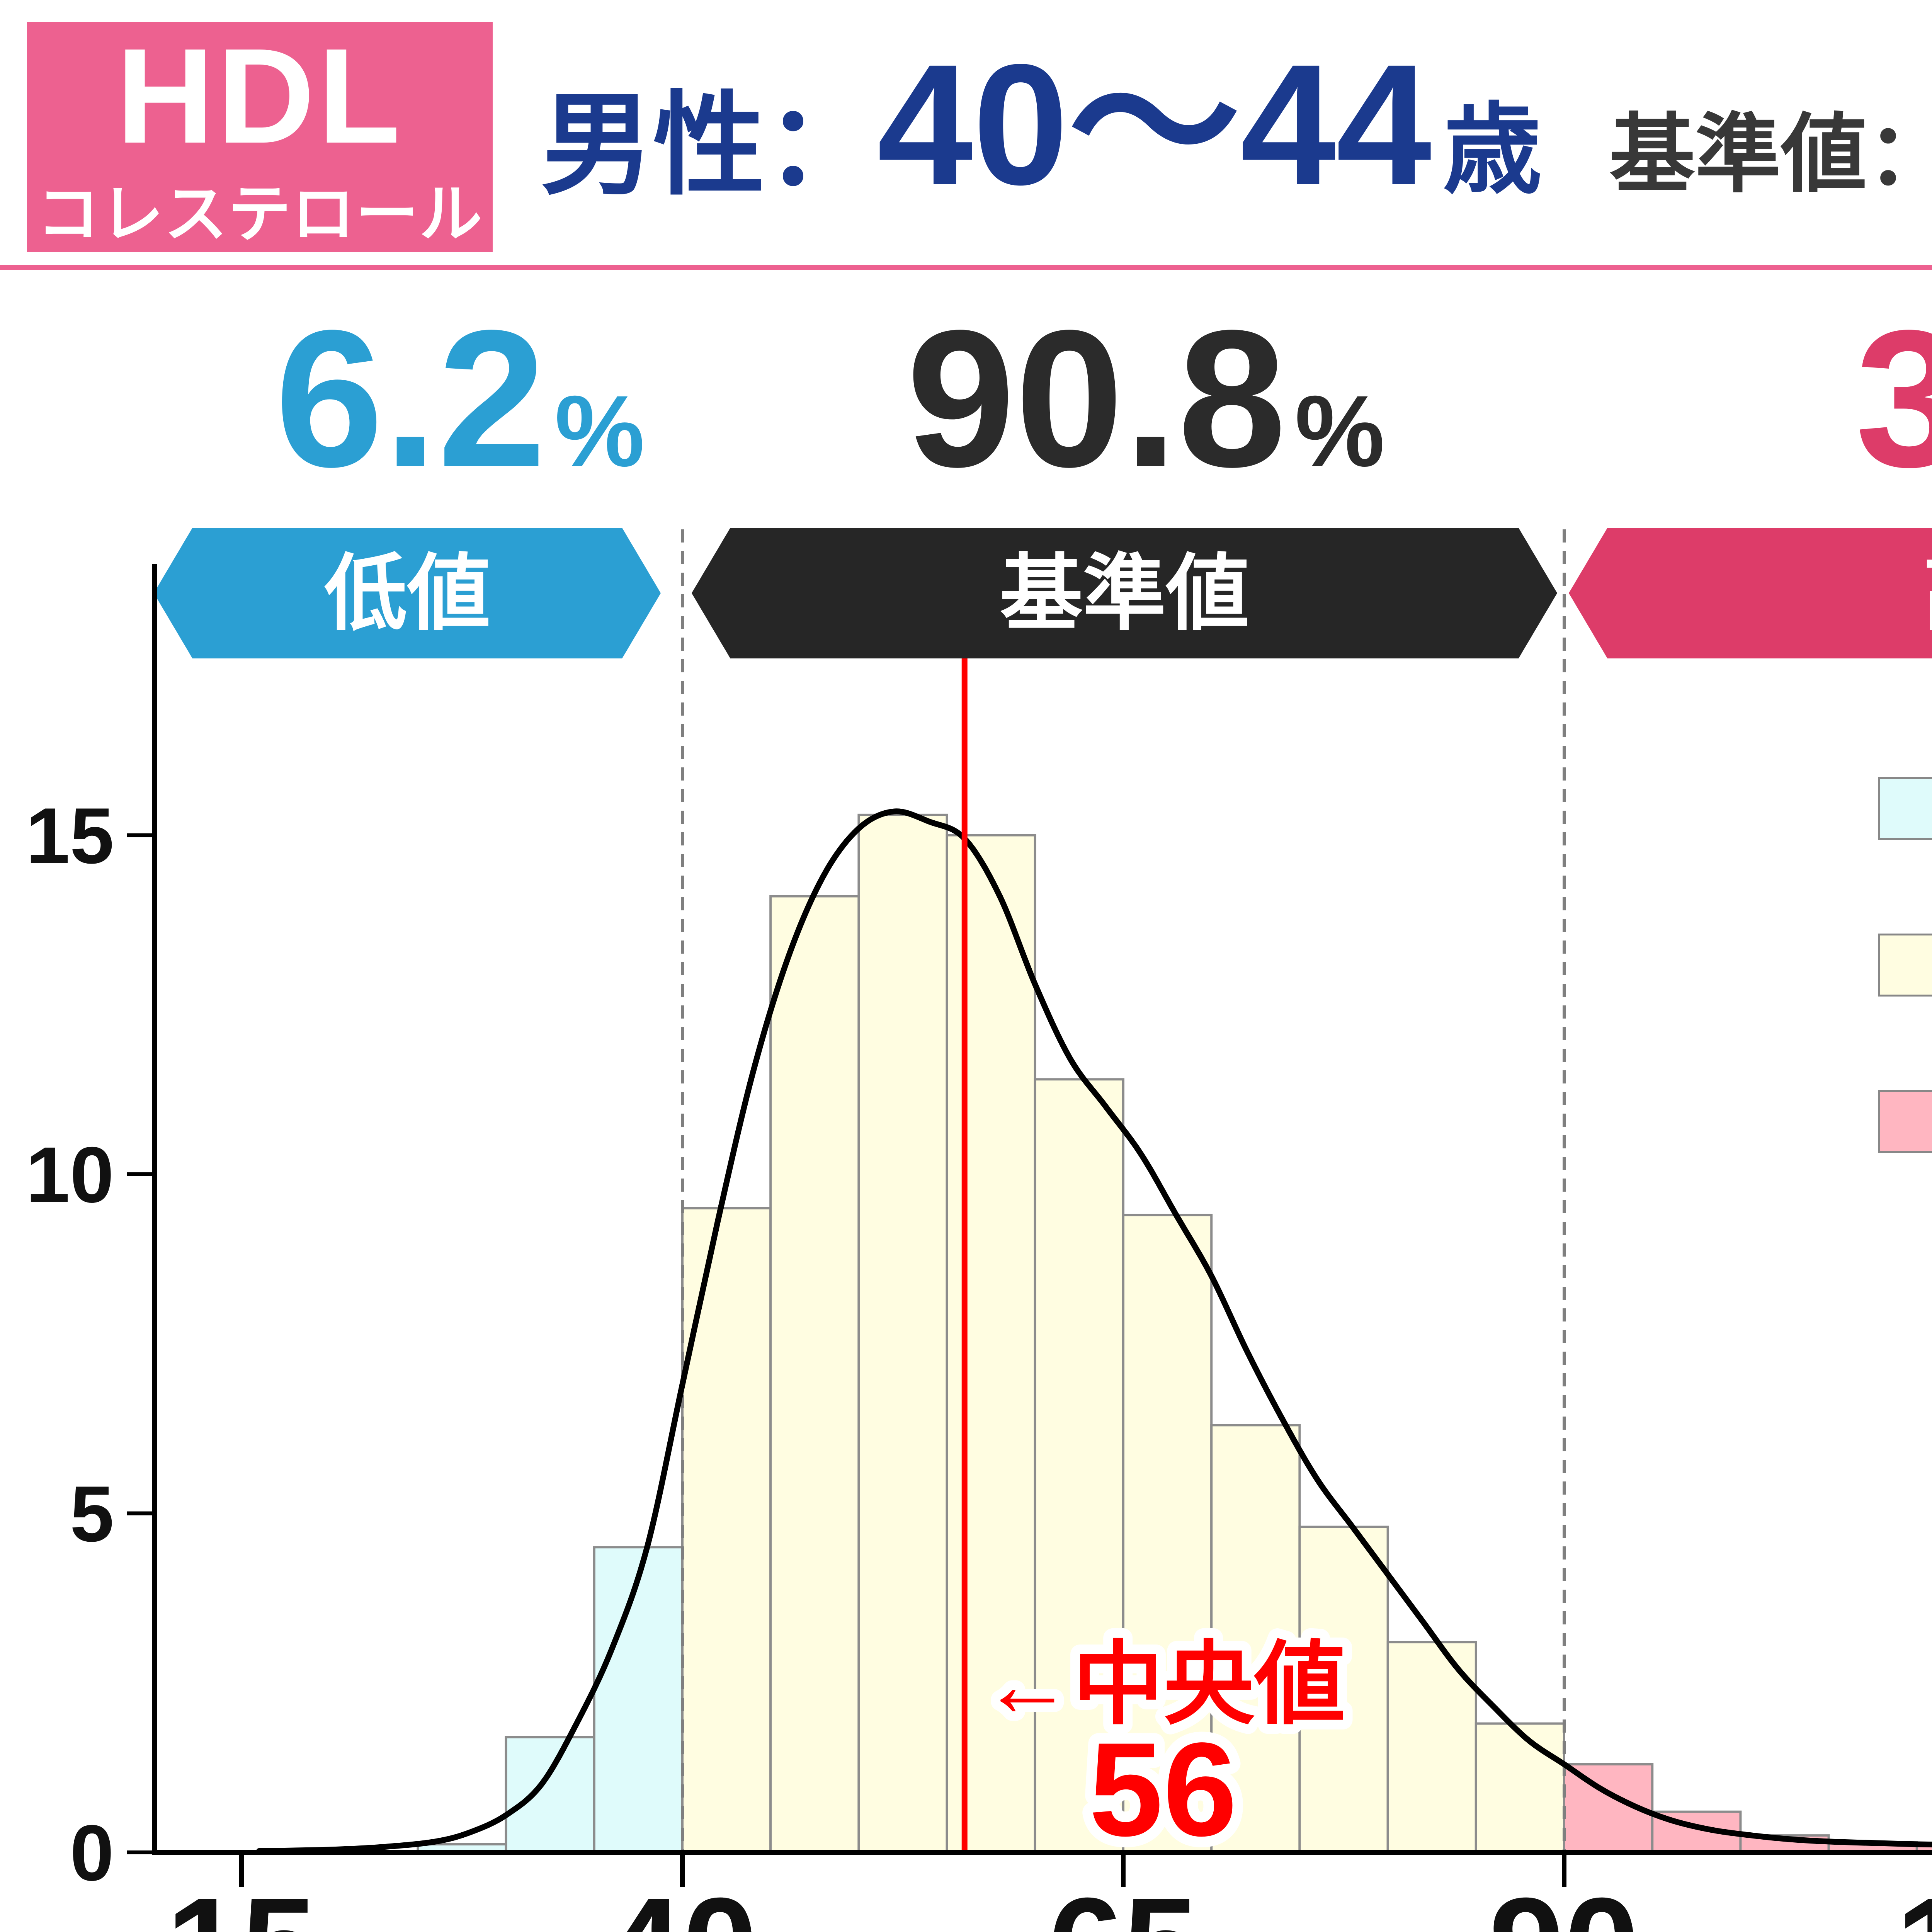 The height and width of the screenshot is (1932, 1932). Describe the element at coordinates (411, 399) in the screenshot. I see `zone-percent-value: 6.2` at that location.